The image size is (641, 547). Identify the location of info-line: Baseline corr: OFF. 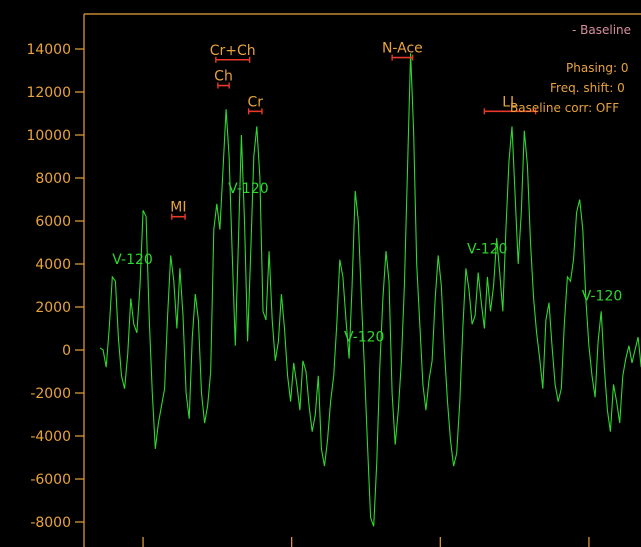
(564, 108).